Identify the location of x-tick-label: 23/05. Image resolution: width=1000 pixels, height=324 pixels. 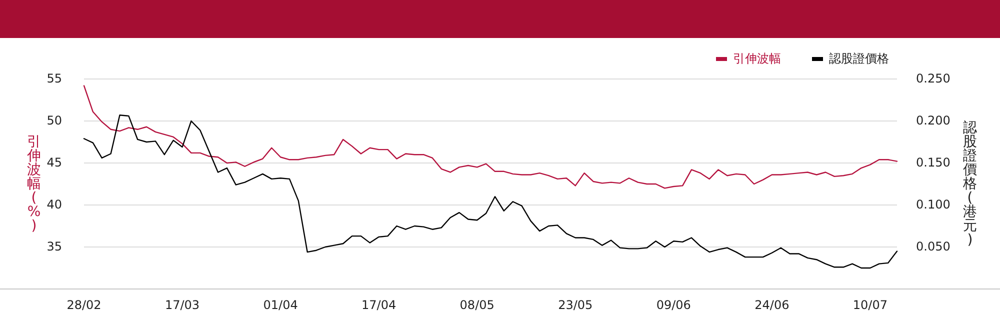
(575, 305).